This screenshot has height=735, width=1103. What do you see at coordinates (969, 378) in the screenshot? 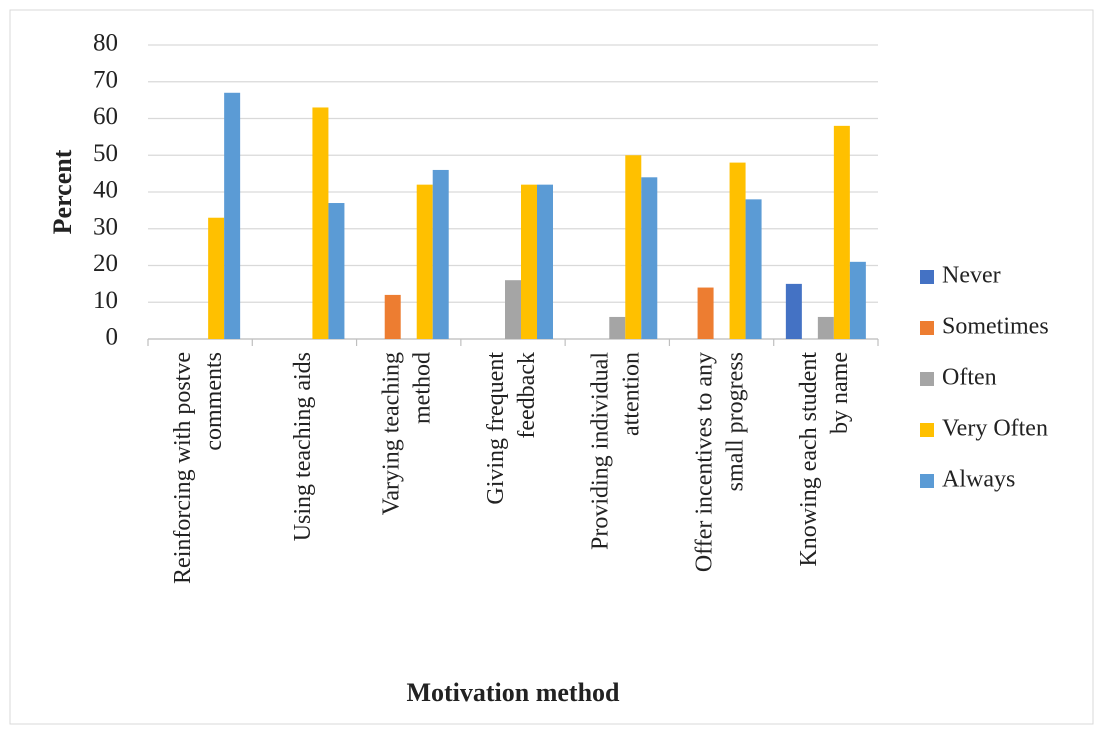
I see `legend-label: Often` at bounding box center [969, 378].